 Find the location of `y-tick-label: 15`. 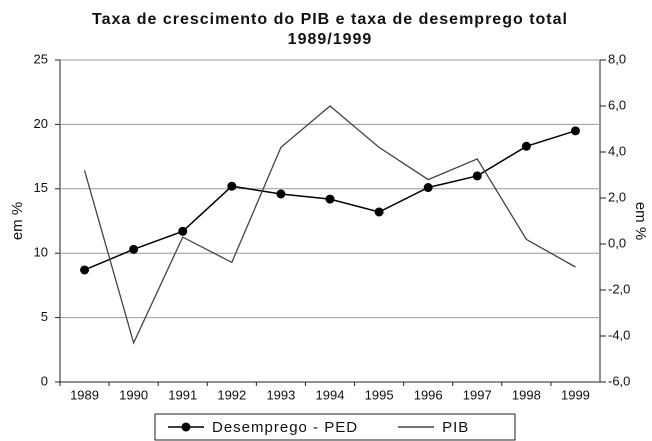

y-tick-label: 15 is located at coordinates (41, 187).